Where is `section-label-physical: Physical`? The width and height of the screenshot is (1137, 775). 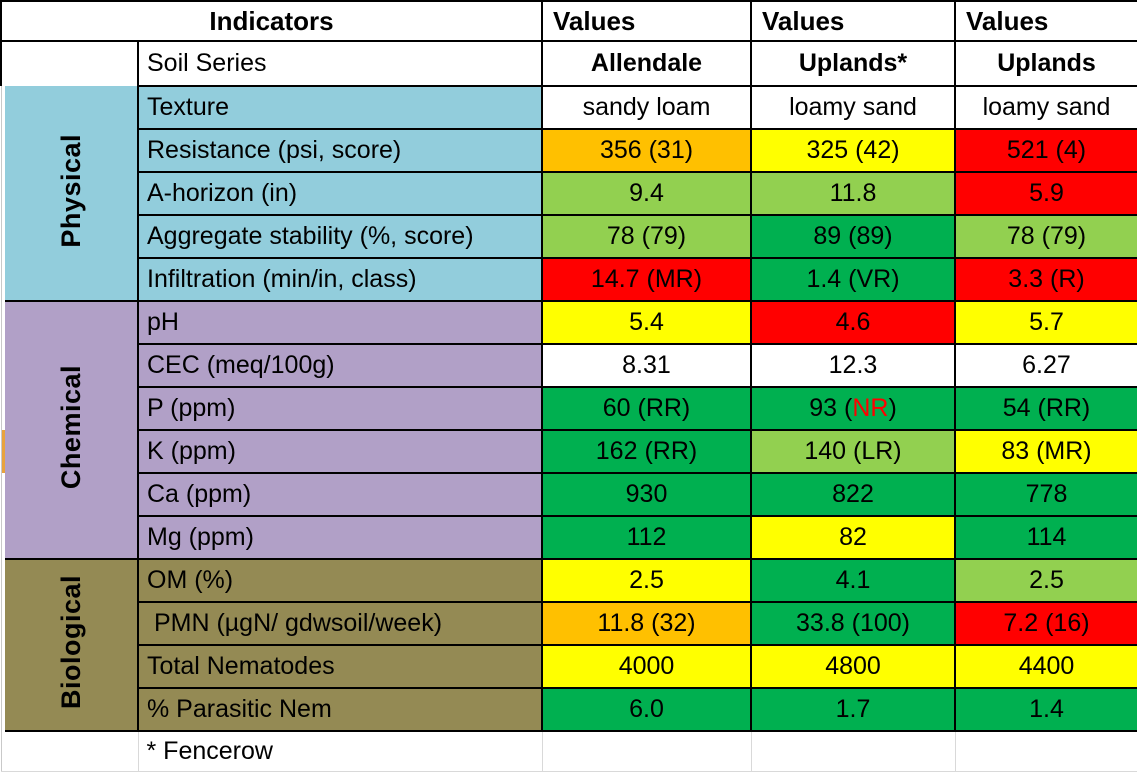 section-label-physical: Physical is located at coordinates (71, 194).